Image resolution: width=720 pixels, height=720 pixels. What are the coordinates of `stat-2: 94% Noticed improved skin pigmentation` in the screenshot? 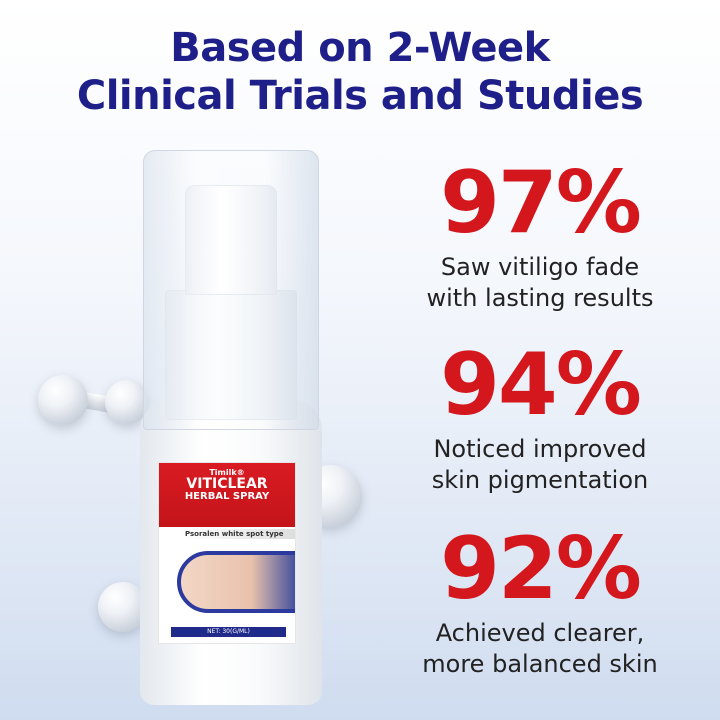 It's located at (540, 418).